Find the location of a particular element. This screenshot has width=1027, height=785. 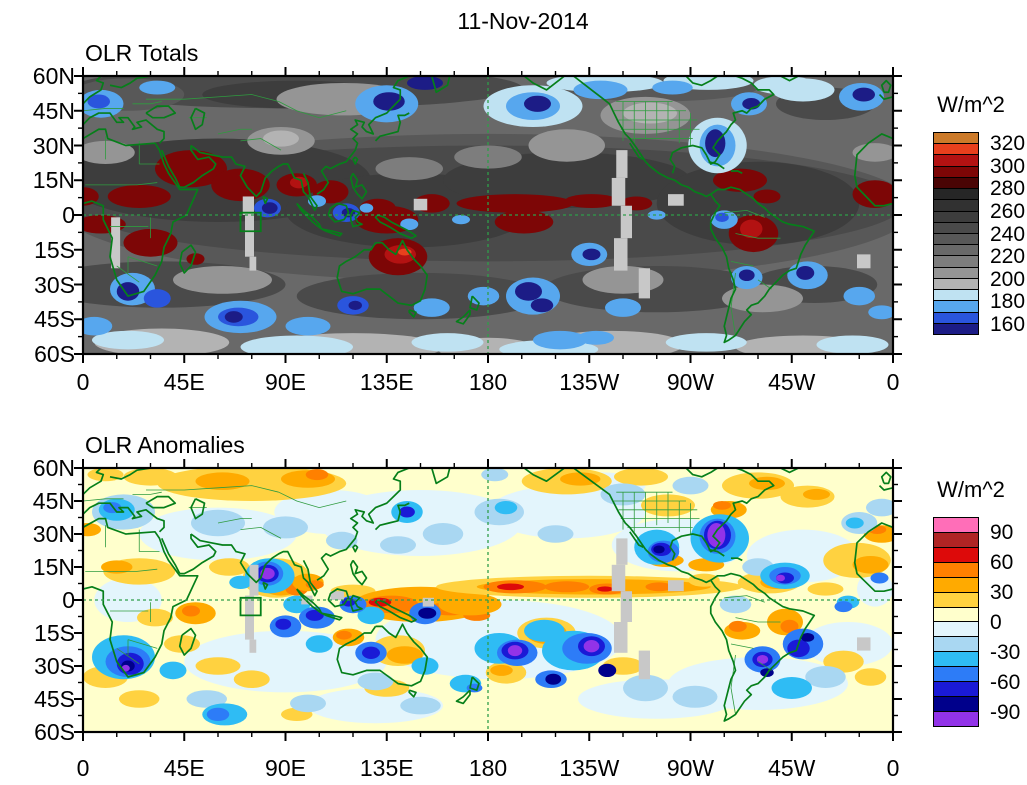

x-tick-label: 45E is located at coordinates (184, 382).